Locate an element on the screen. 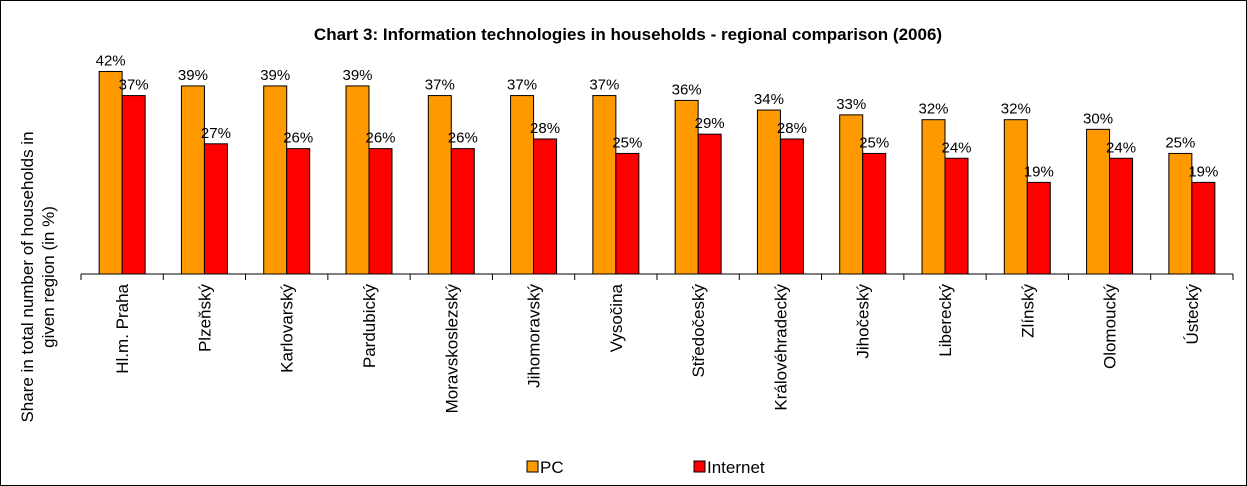 This screenshot has width=1247, height=486. y-axis-label-line-2: given region (in %) is located at coordinates (48, 277).